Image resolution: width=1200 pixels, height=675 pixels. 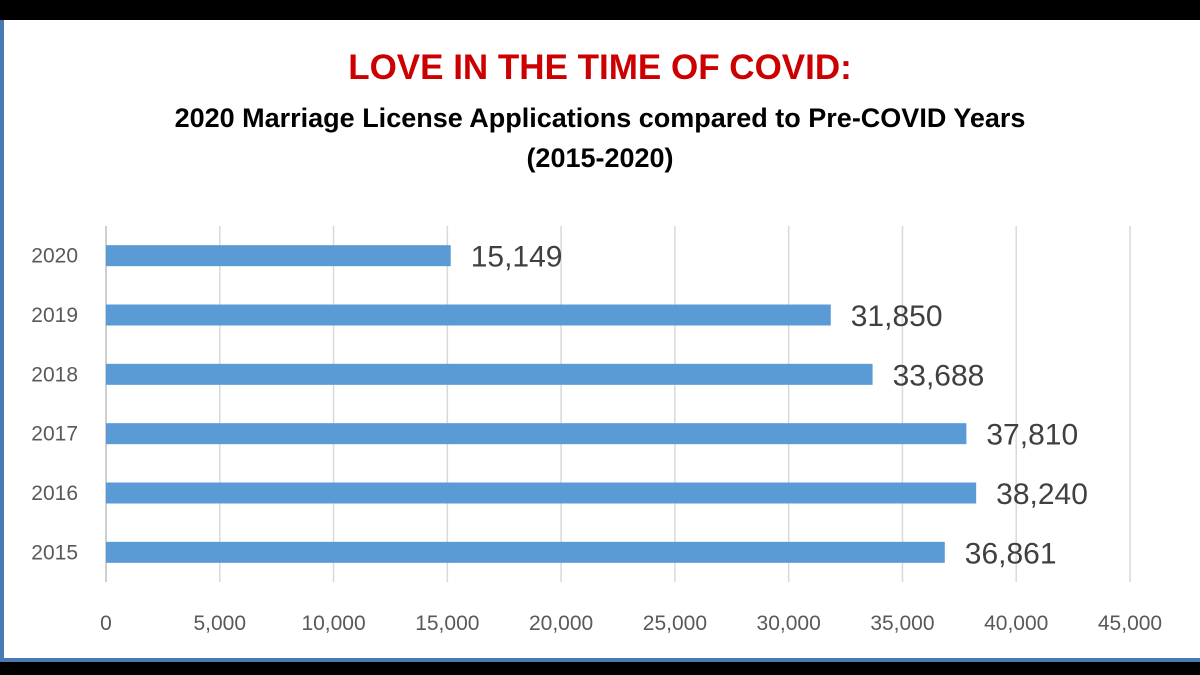 What do you see at coordinates (54, 315) in the screenshot?
I see `y-category-label: 2019` at bounding box center [54, 315].